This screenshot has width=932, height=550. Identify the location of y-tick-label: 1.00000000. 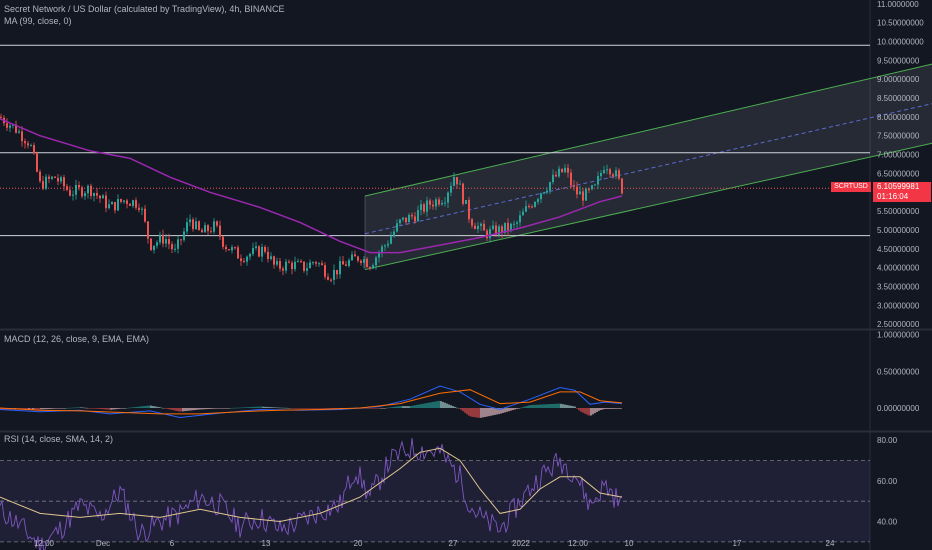
(898, 335).